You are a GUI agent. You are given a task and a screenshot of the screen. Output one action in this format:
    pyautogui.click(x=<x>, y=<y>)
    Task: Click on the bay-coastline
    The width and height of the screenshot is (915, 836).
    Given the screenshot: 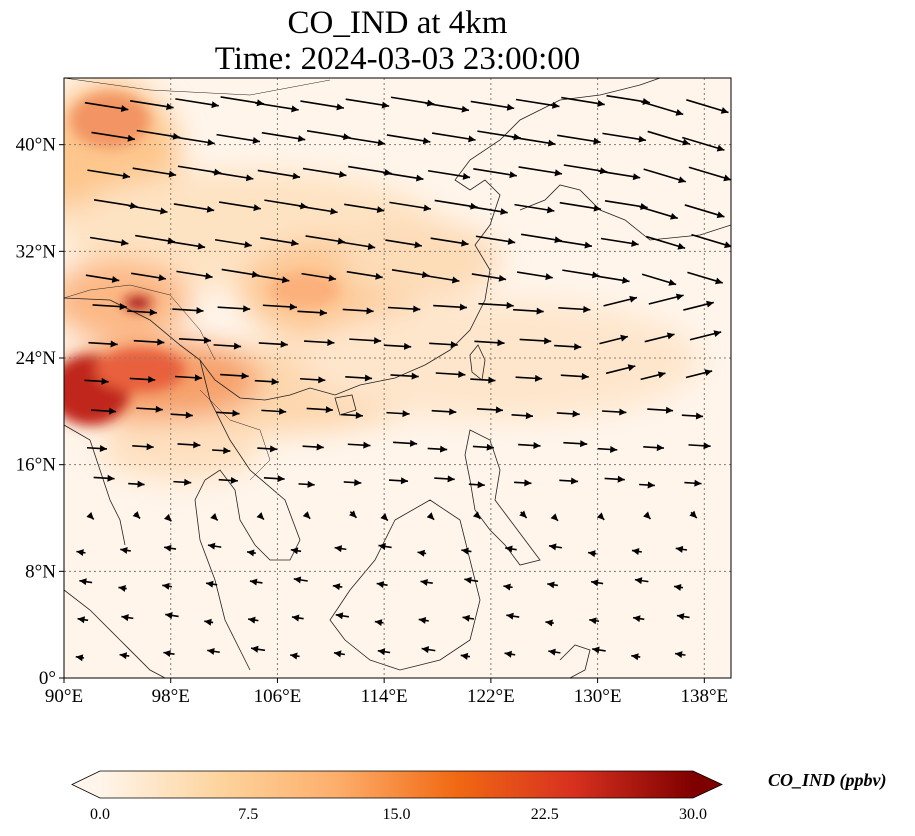 What is the action you would take?
    pyautogui.click(x=95, y=485)
    